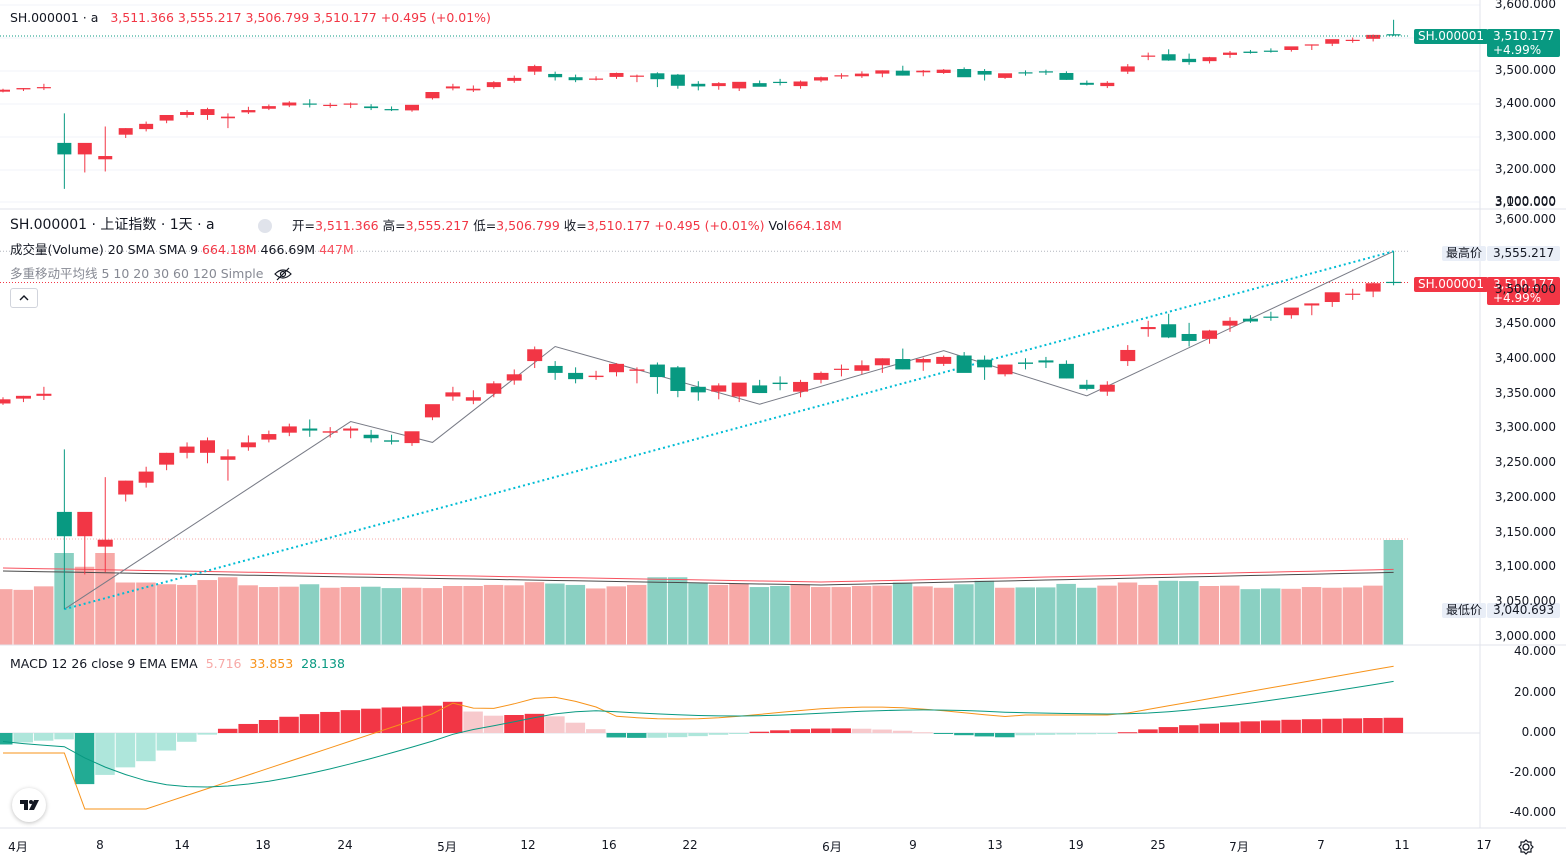 The image size is (1566, 860). Describe the element at coordinates (265, 226) in the screenshot. I see `symbol-dot-icon` at that location.